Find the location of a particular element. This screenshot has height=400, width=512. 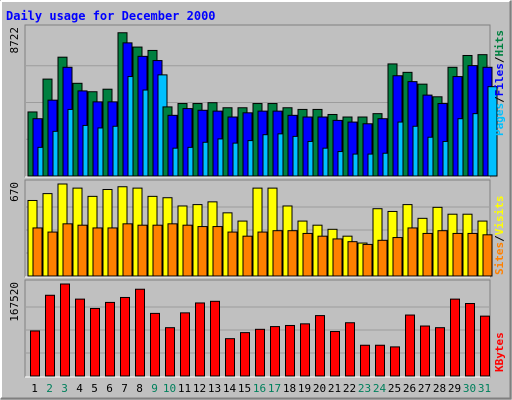

legend-entry-visits: Visits is located at coordinates (499, 216).